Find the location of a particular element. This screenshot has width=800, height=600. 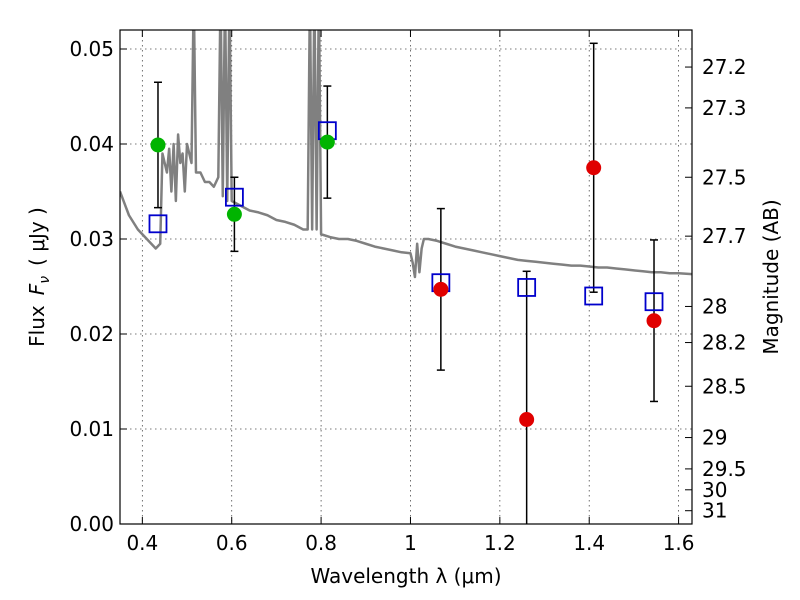

y-axis-label-symbol: F is located at coordinates (37, 289).